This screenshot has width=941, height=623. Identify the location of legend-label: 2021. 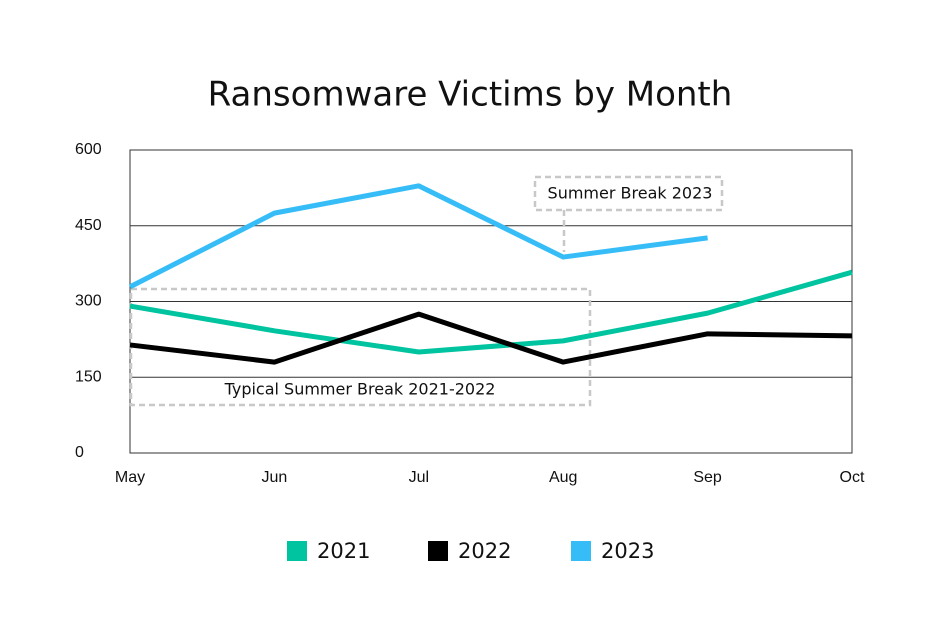
(343, 551).